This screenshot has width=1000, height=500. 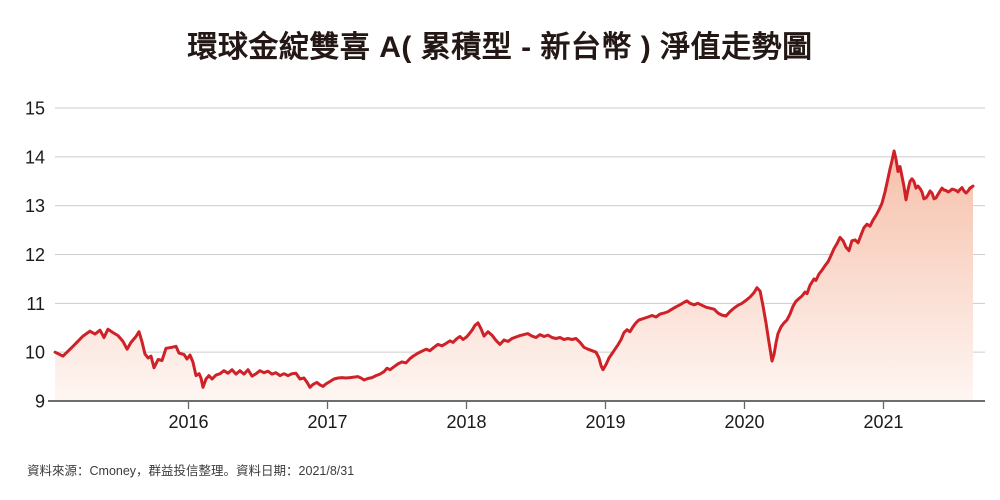 I want to click on y-axis-tick-label: 11, so click(x=35, y=304).